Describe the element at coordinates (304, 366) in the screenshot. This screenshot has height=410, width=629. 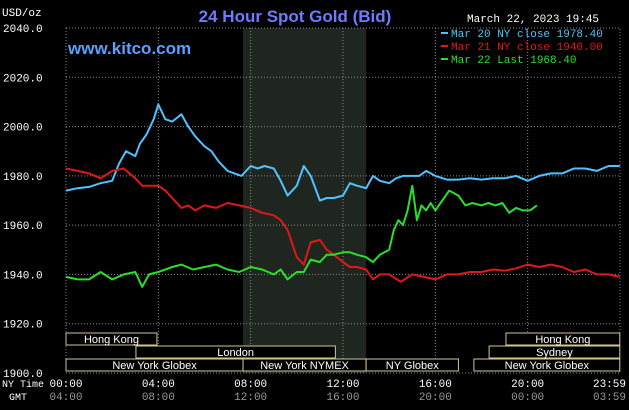
I see `market-session-label: New York NYMEX` at that location.